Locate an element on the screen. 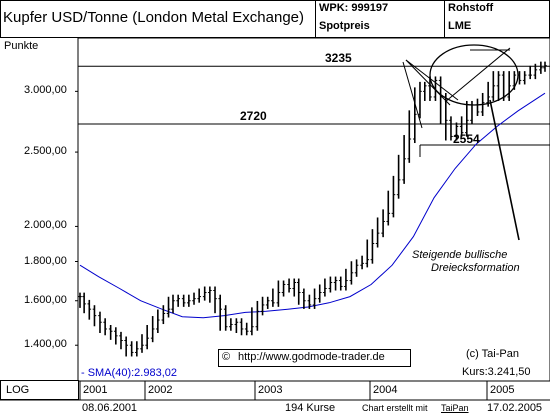 The width and height of the screenshot is (550, 416). pattern-text-line2: Dreiecksformation is located at coordinates (475, 268).